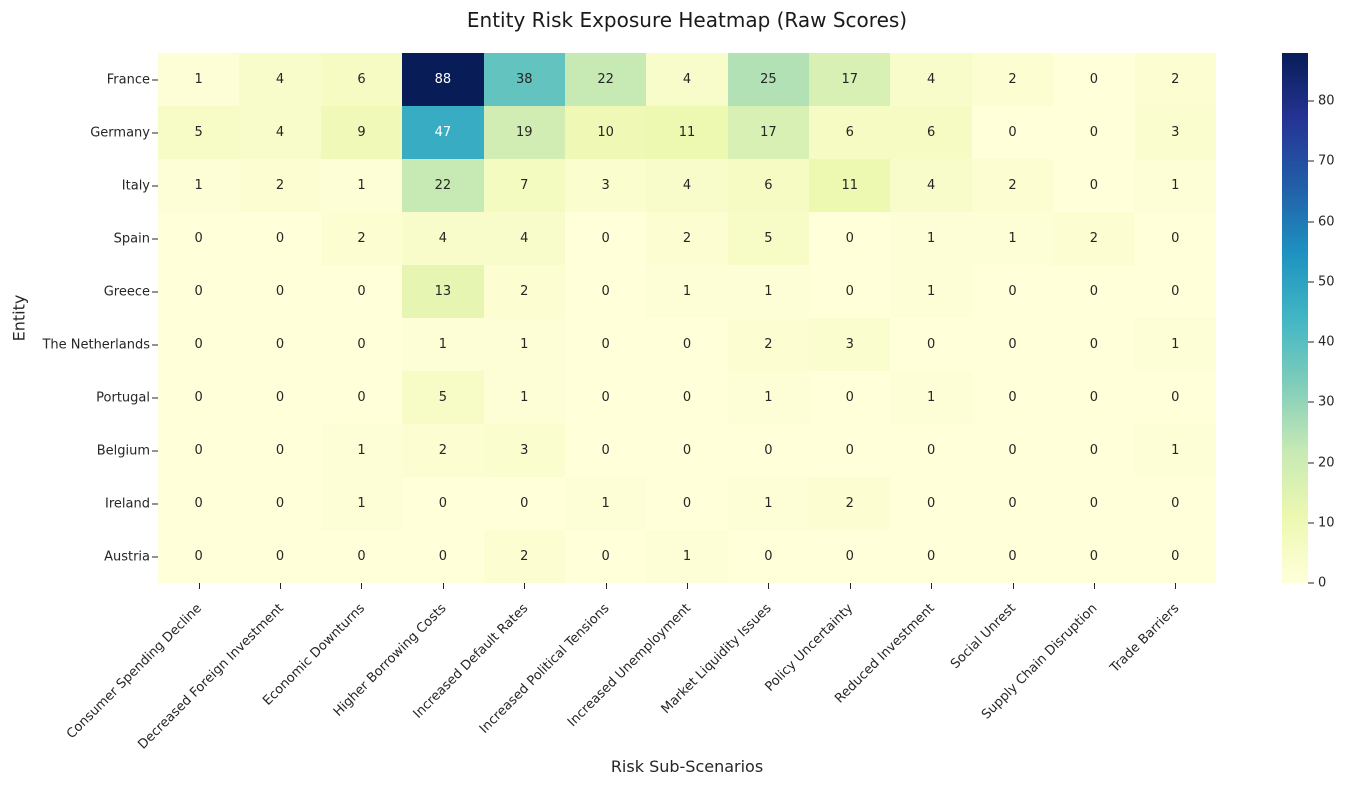 Image resolution: width=1345 pixels, height=789 pixels. What do you see at coordinates (809, 648) in the screenshot?
I see `x-tick-label: Policy Uncertainty` at bounding box center [809, 648].